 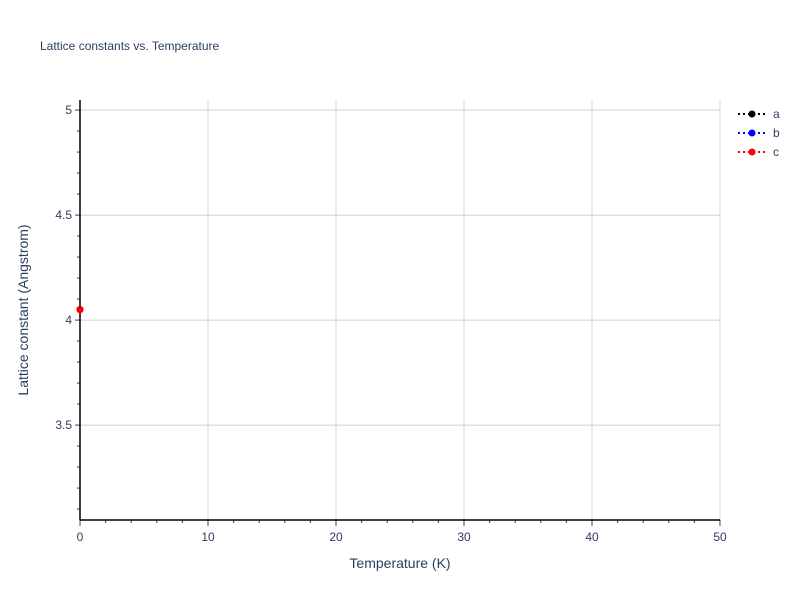 What do you see at coordinates (758, 152) in the screenshot?
I see `legend-item-c: c` at bounding box center [758, 152].